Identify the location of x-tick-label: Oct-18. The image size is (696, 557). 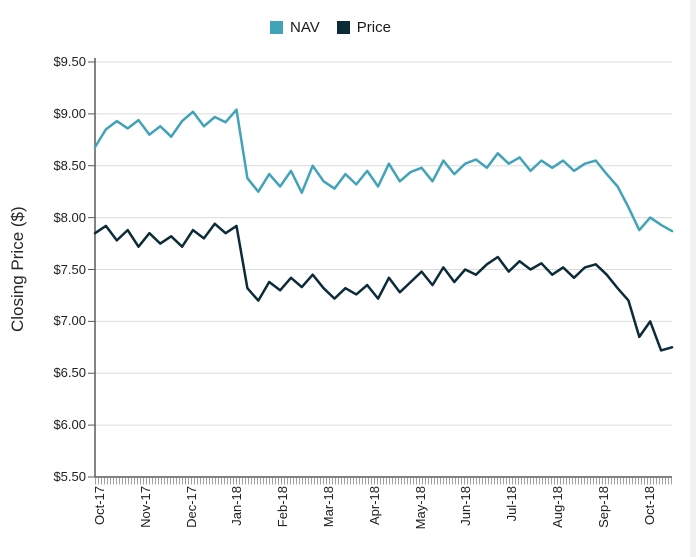
(649, 506).